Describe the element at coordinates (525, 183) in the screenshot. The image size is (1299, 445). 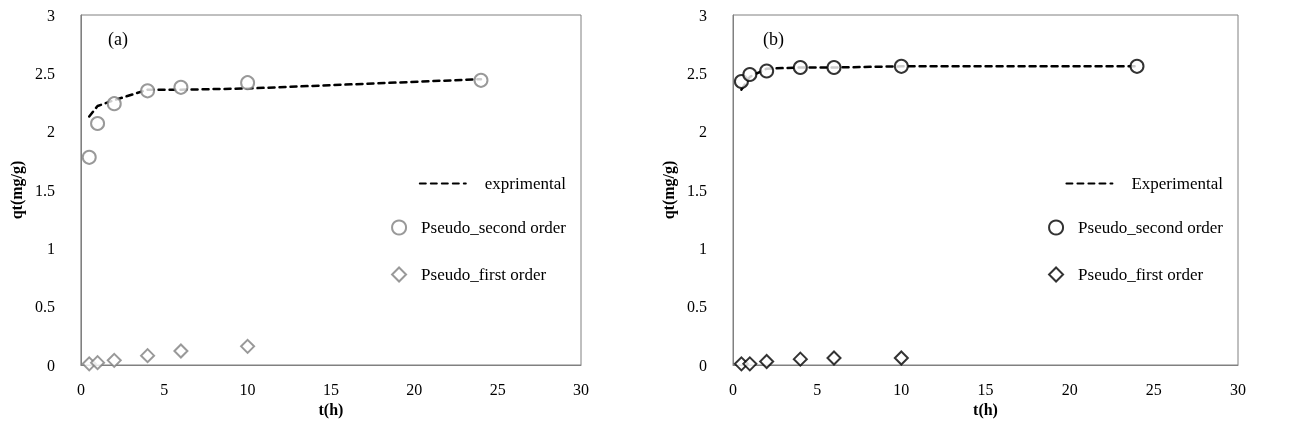
I see `legend-label: exprimental` at that location.